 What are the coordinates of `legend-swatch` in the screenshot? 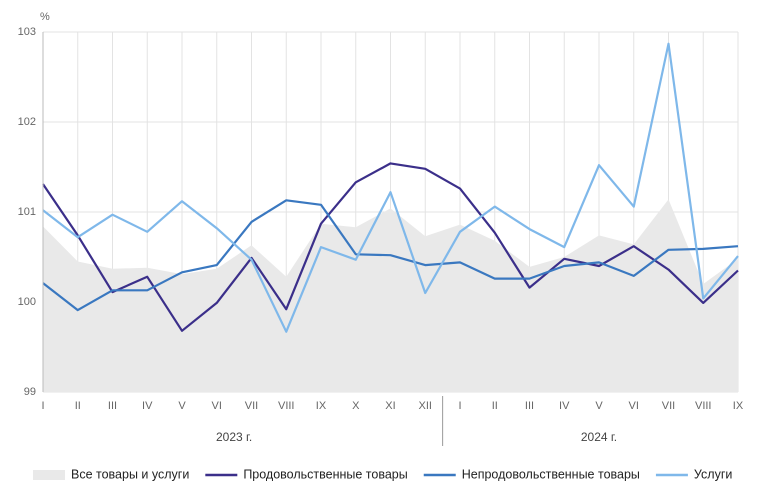 It's located at (49, 475).